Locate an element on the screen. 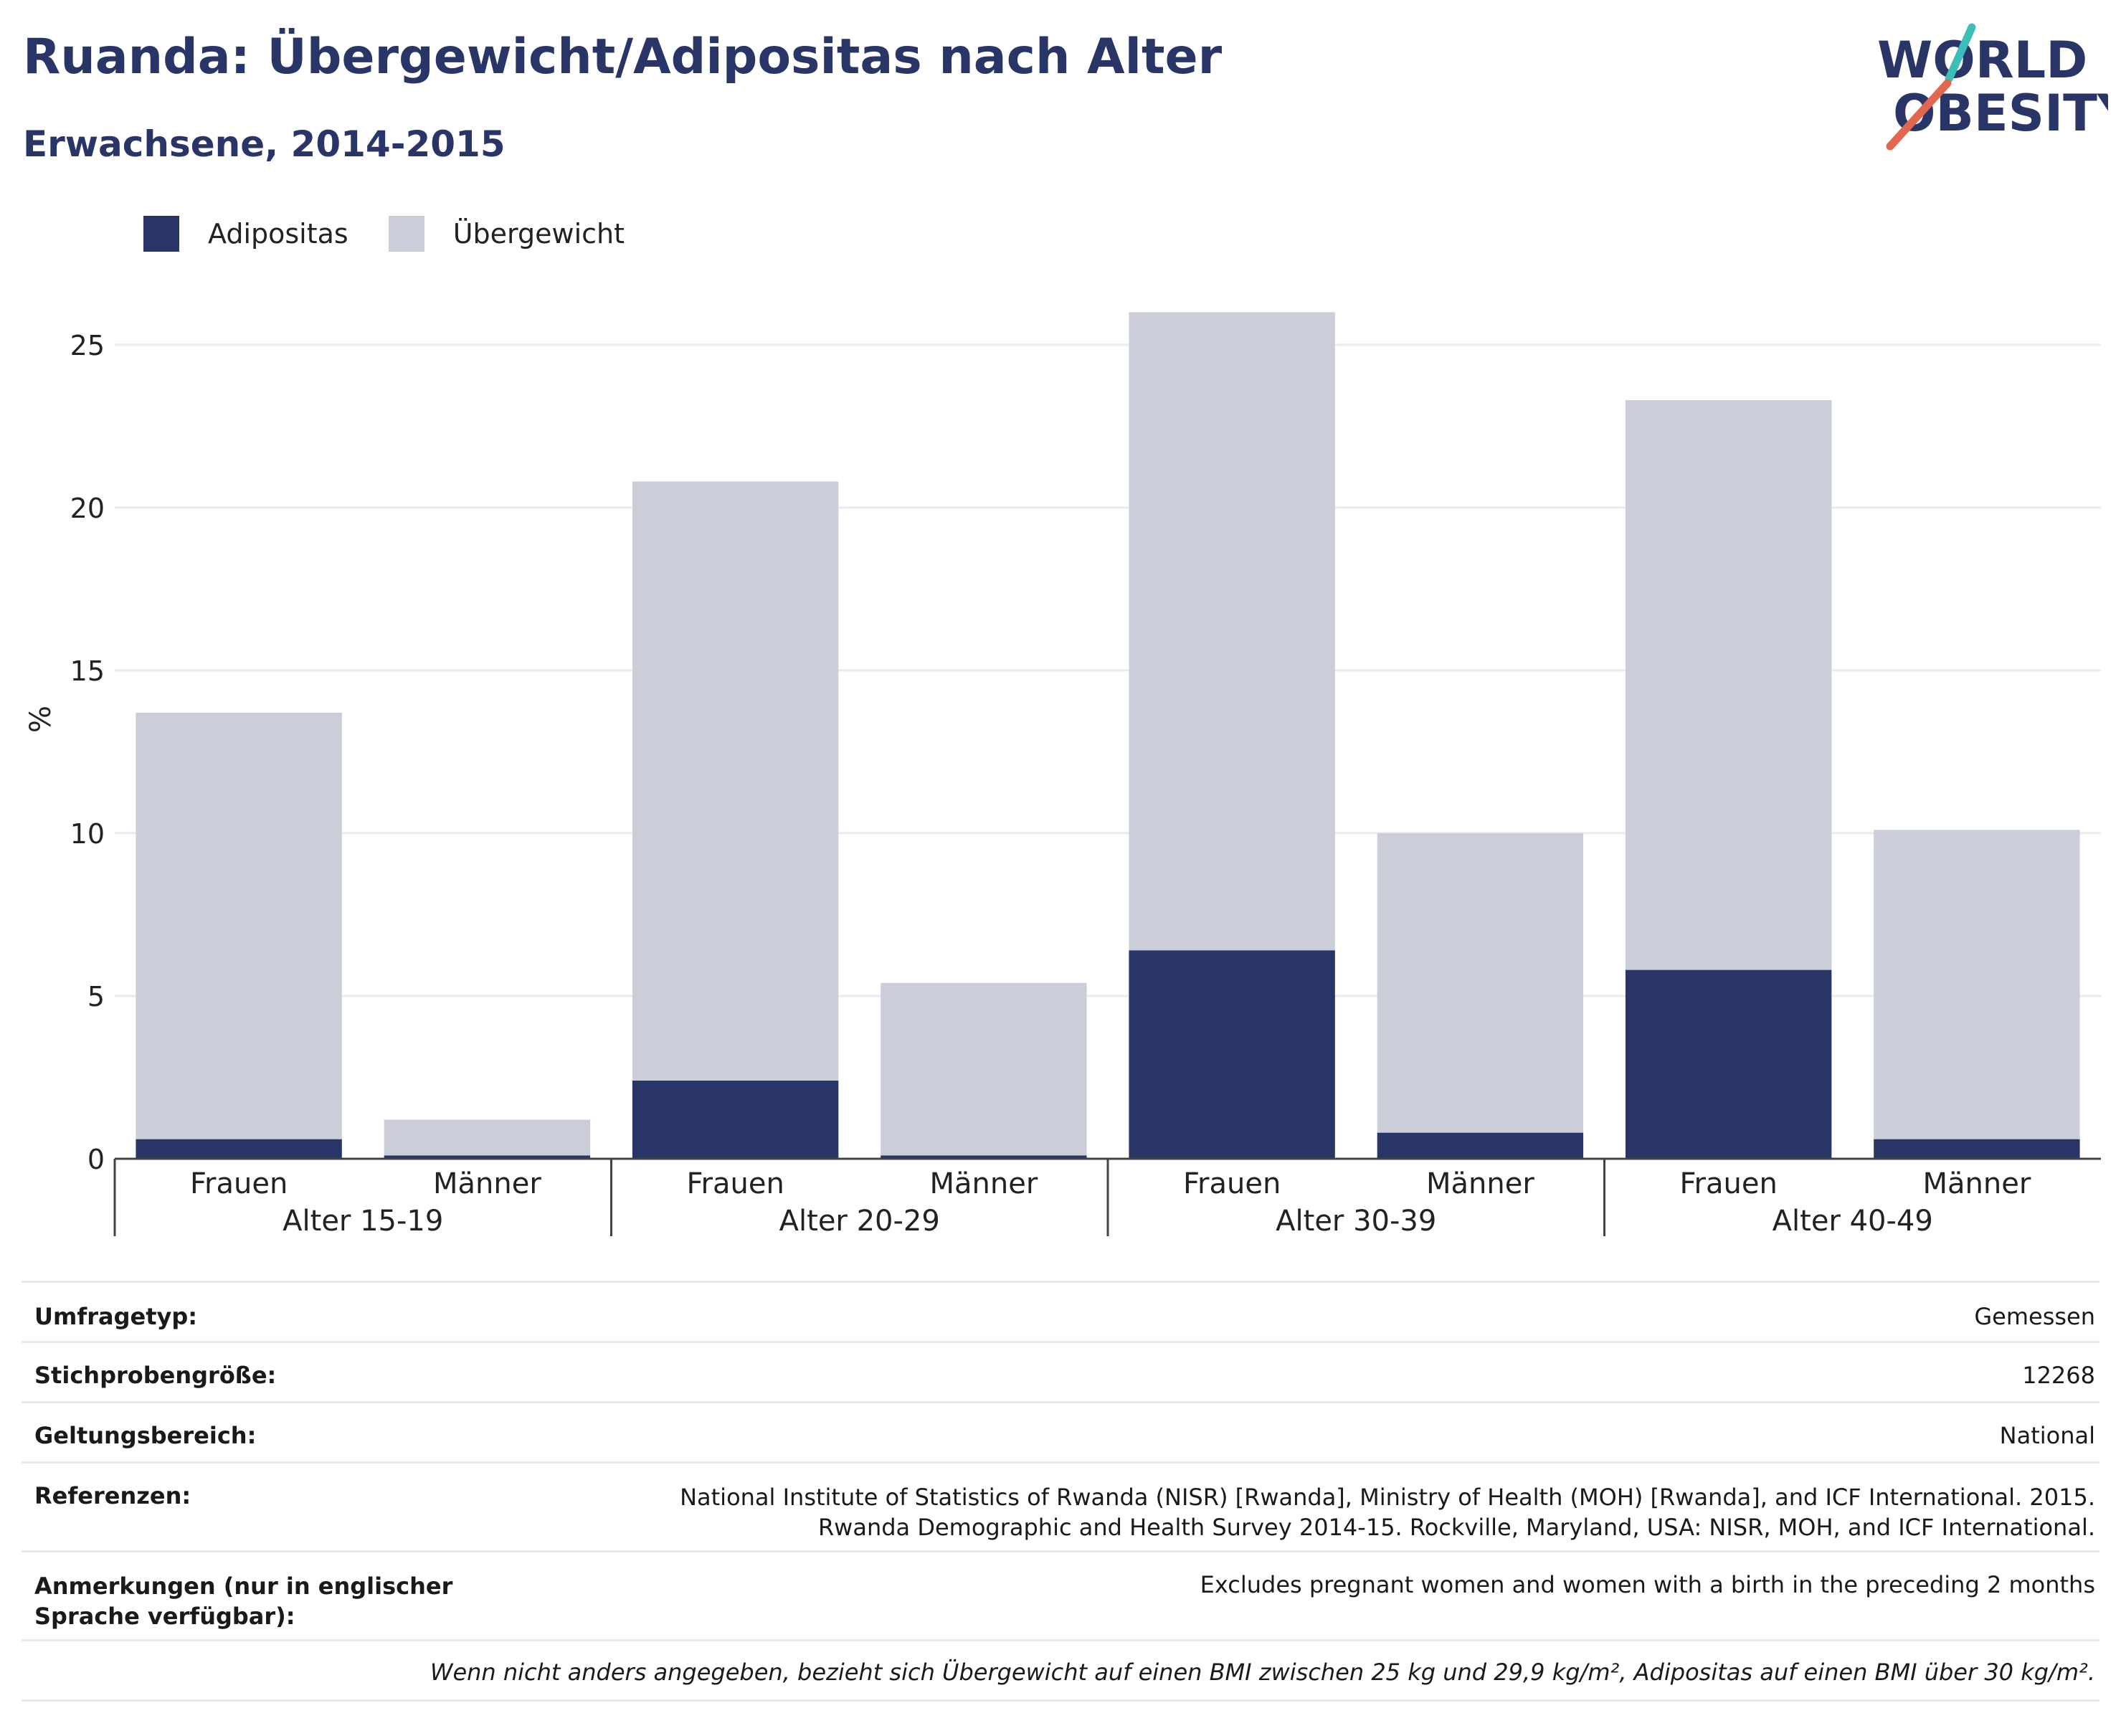  logo-line-1: WORLD is located at coordinates (1982, 61).